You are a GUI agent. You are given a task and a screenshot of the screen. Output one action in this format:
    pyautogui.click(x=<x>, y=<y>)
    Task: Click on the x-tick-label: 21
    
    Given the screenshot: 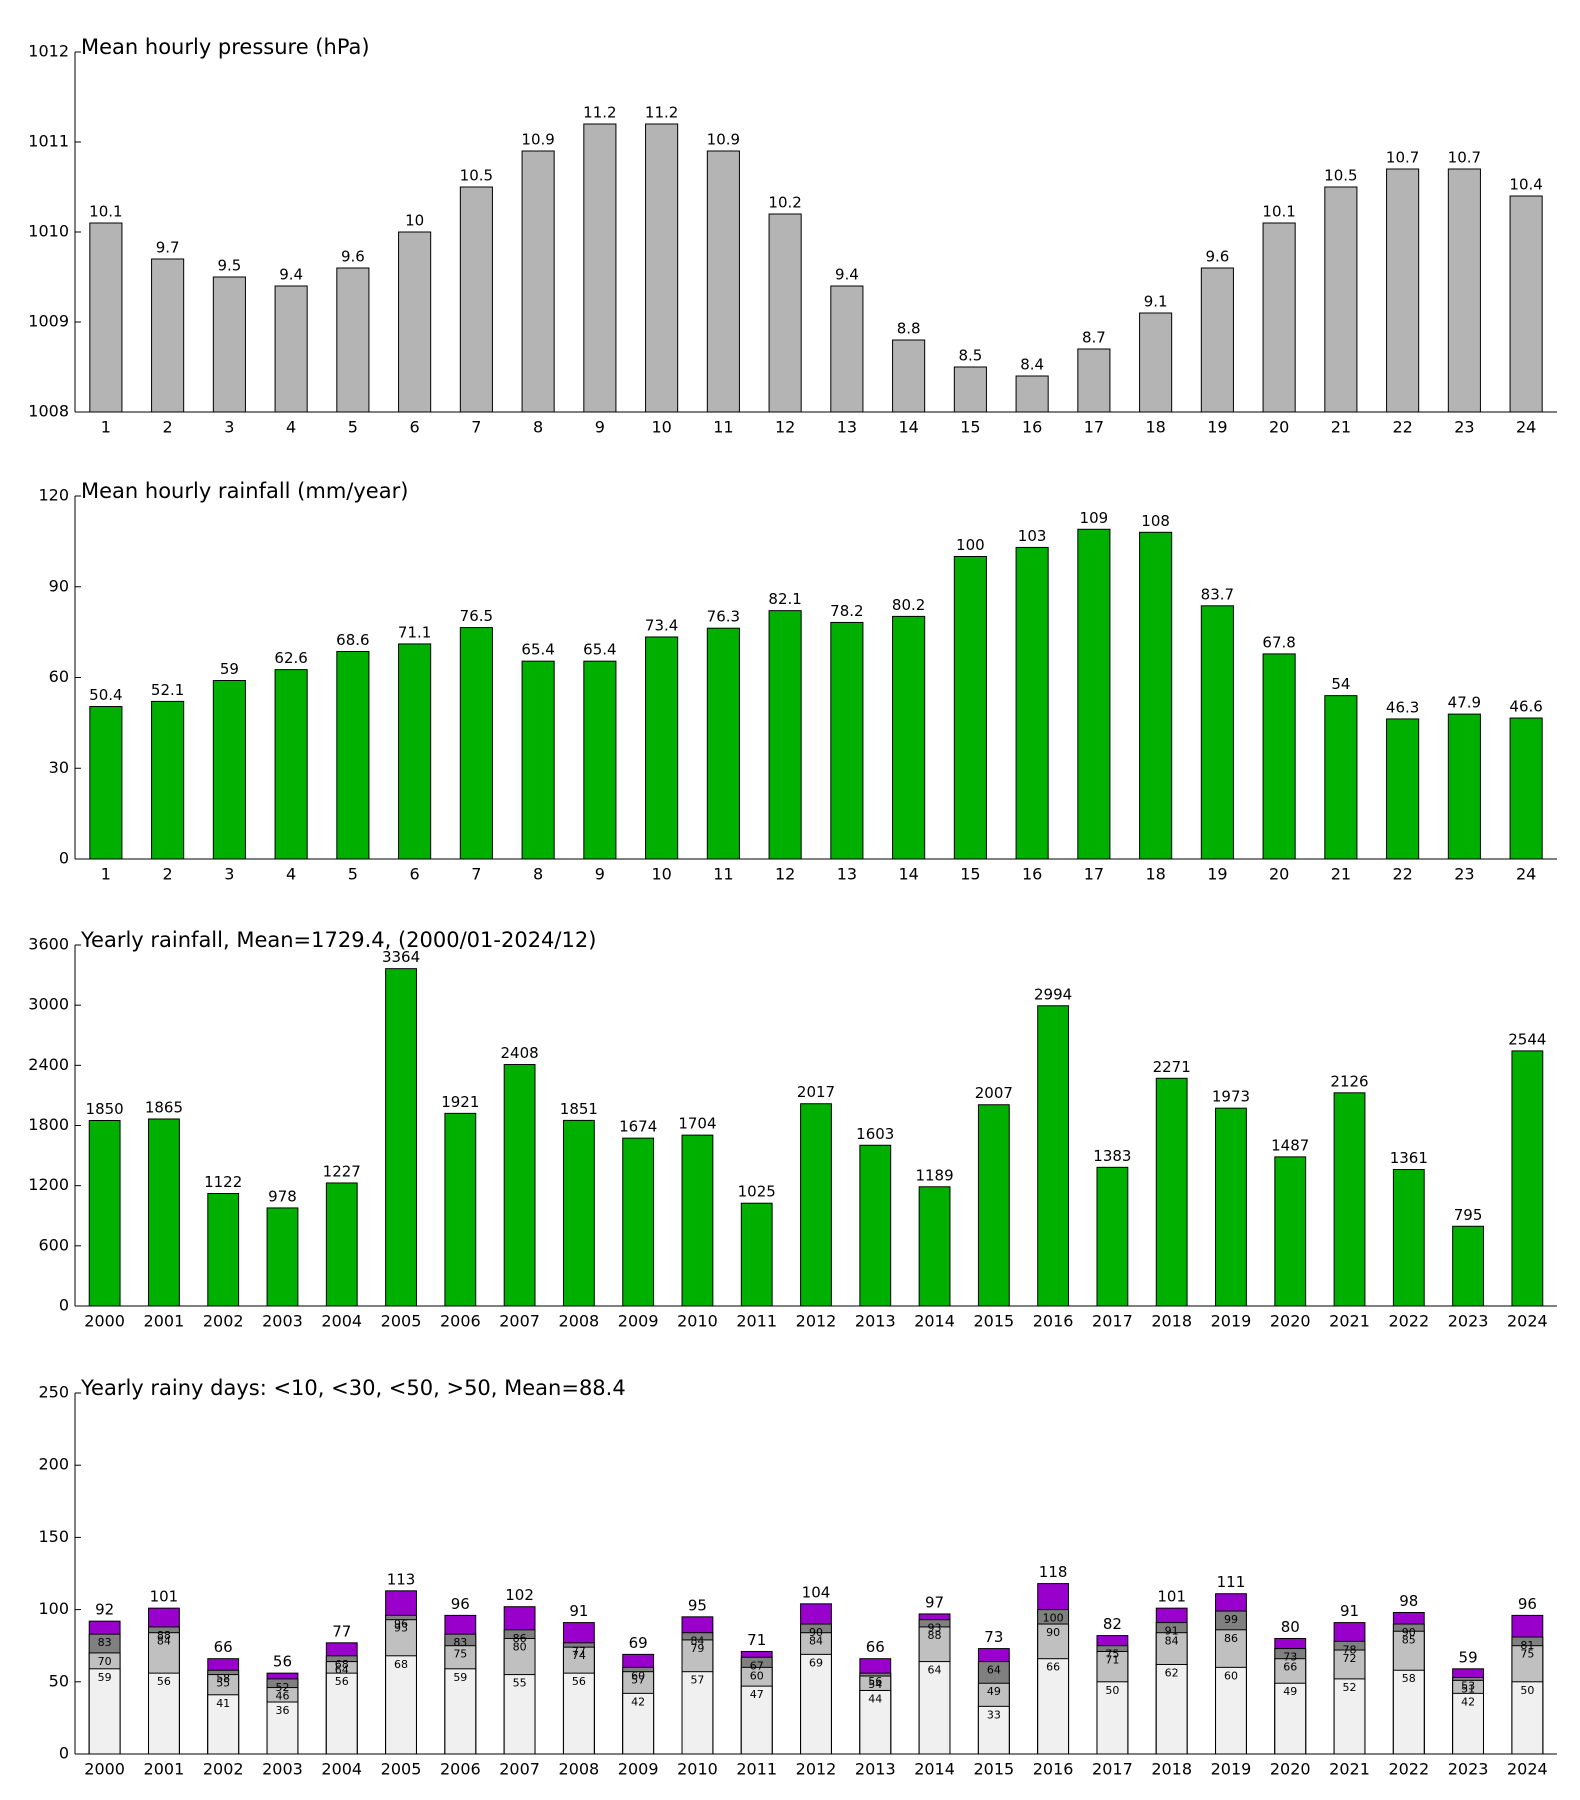 What is the action you would take?
    pyautogui.click(x=1341, y=427)
    